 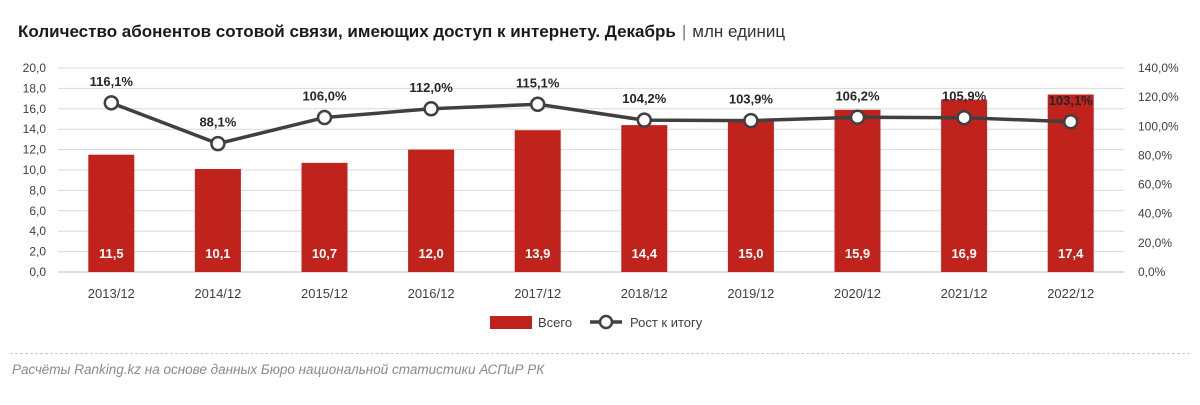 What do you see at coordinates (555, 322) in the screenshot?
I see `legend-bar-label: Всего` at bounding box center [555, 322].